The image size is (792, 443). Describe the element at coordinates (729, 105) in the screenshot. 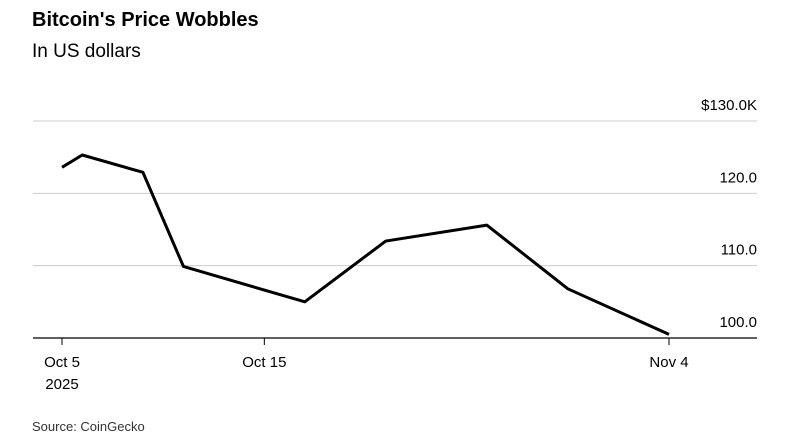

I see `y-tick-label: $130.0K` at that location.